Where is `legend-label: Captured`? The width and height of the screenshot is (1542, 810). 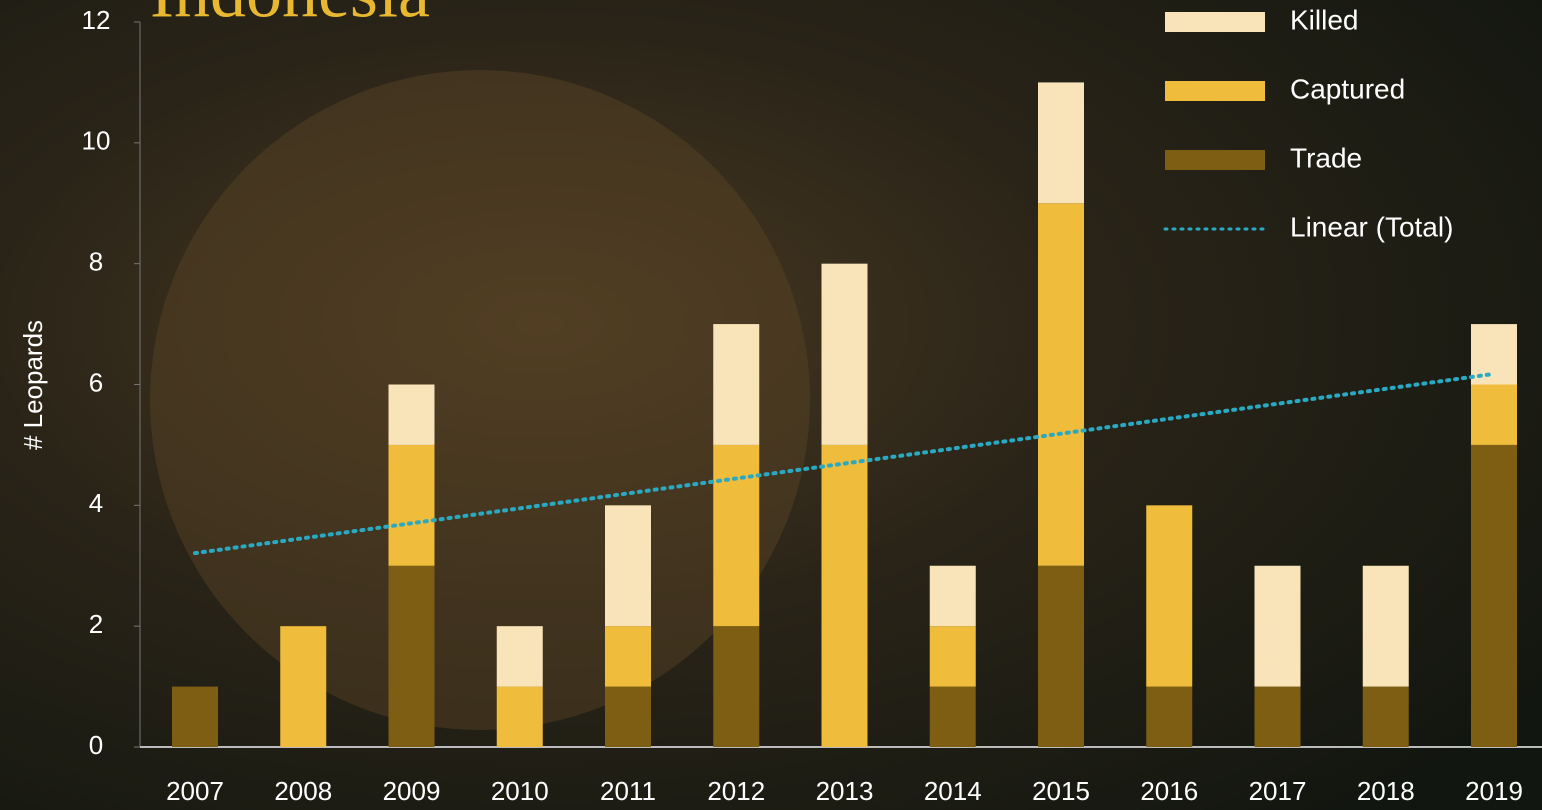
legend-label: Captured is located at coordinates (1347, 88).